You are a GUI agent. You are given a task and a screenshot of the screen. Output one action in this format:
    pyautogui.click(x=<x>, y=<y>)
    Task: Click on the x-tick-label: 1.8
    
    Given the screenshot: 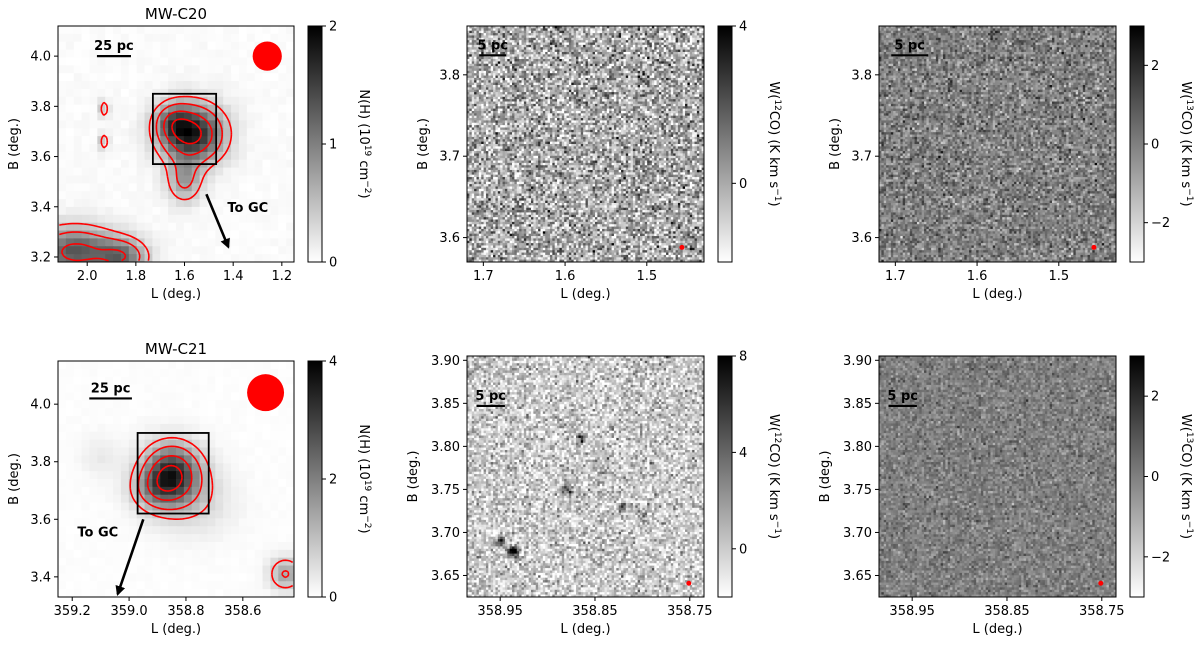 What is the action you would take?
    pyautogui.click(x=136, y=276)
    